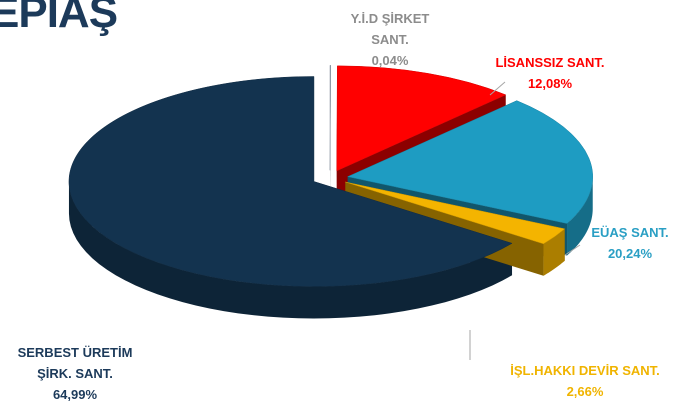  What do you see at coordinates (59, 18) in the screenshot?
I see `logo: EPIAŞ` at bounding box center [59, 18].